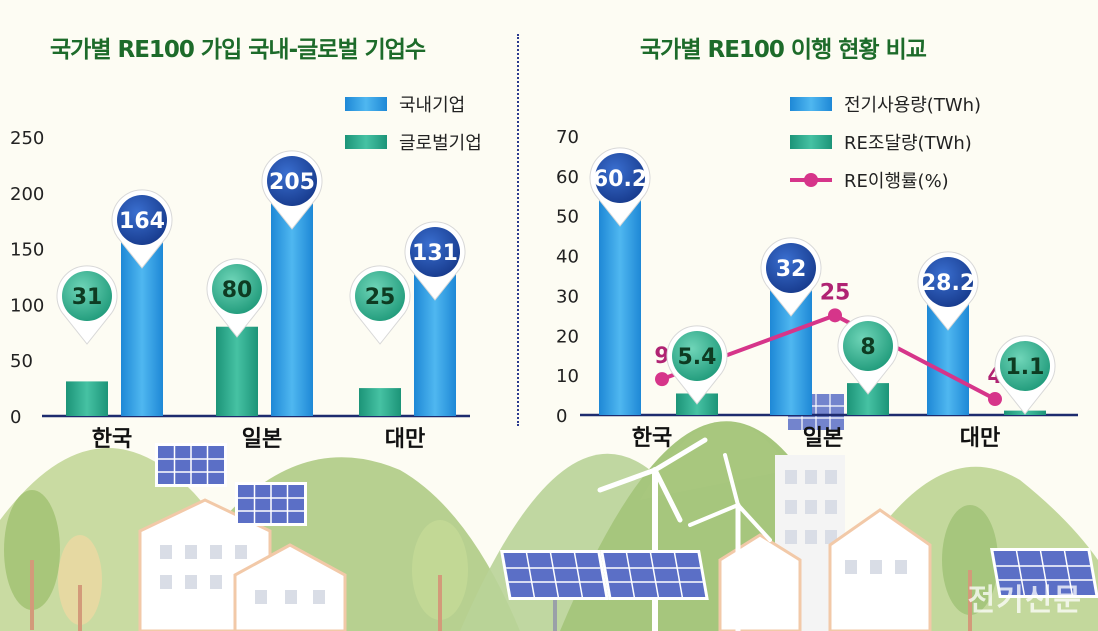 This screenshot has height=631, width=1098. What do you see at coordinates (567, 296) in the screenshot?
I see `y-tick-label: 30` at bounding box center [567, 296].